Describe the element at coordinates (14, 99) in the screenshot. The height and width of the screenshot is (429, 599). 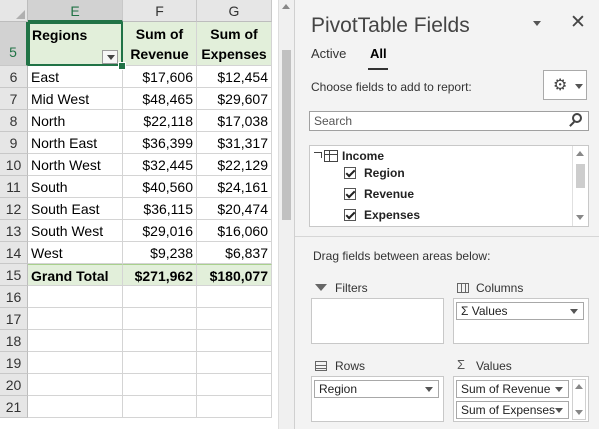
I see `row-header: 7` at that location.